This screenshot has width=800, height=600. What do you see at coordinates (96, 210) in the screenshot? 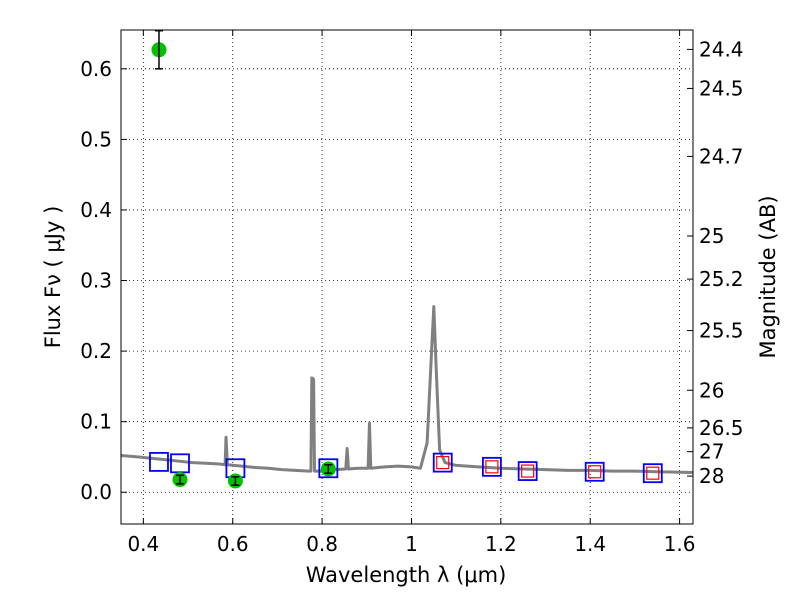
I see `y-tick-label: 0.4` at bounding box center [96, 210].